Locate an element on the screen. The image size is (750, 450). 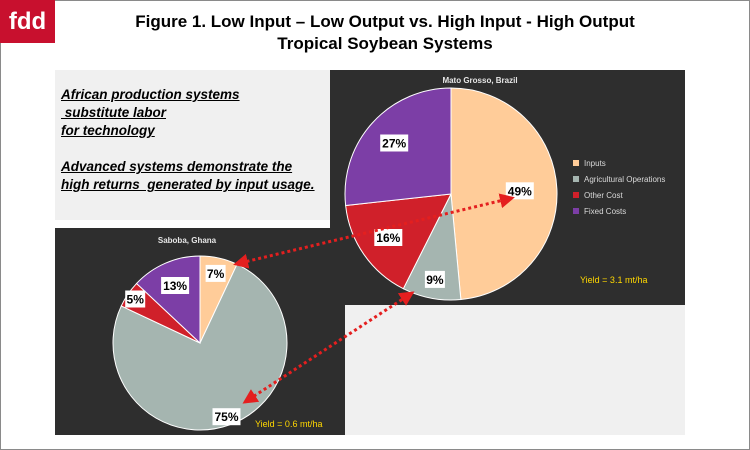
legend-label-fixed-costs: Fixed Costs is located at coordinates (605, 211).